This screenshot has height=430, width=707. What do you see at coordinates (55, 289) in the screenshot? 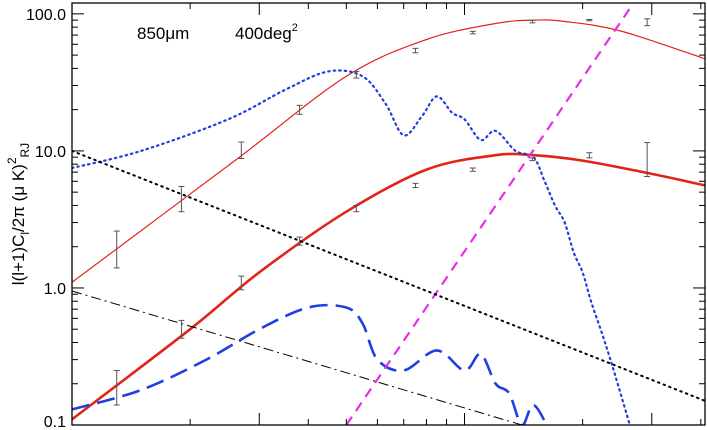
I see `y-tick-label: 1.0` at bounding box center [55, 289].